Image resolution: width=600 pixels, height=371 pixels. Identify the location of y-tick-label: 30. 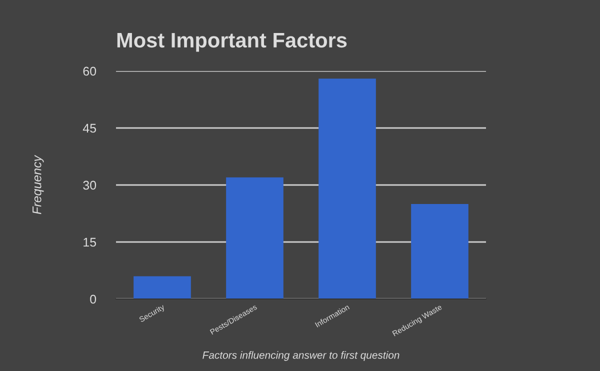
(89, 185).